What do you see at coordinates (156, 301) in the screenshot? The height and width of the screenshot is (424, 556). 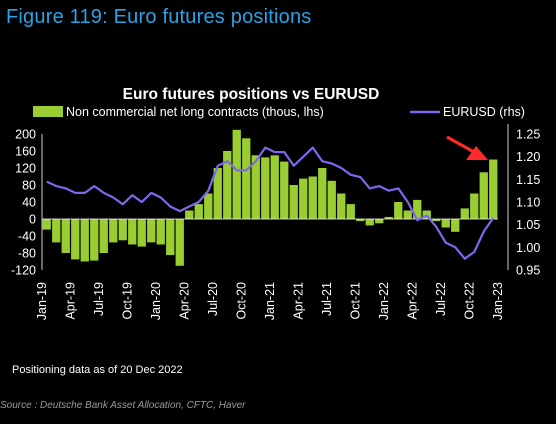 I see `x-tick-label: Jan-20` at bounding box center [156, 301].